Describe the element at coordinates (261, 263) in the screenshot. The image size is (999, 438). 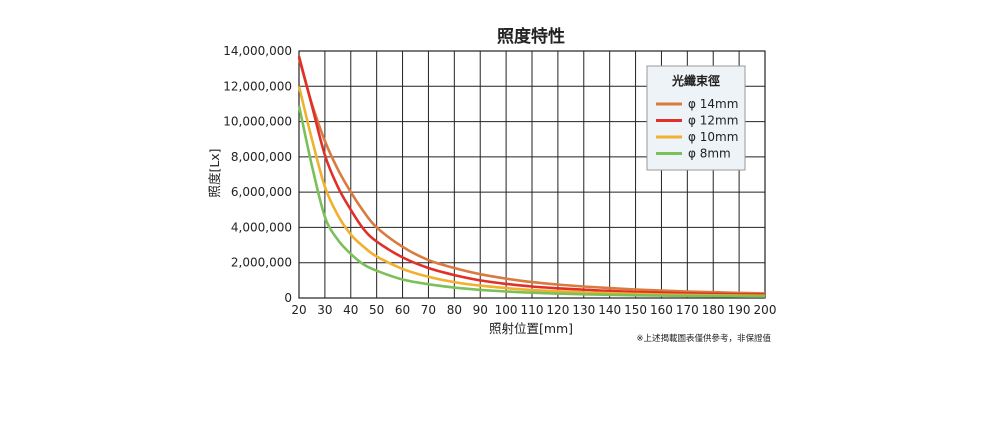
I see `y-tick-label: 2,000,000` at that location.